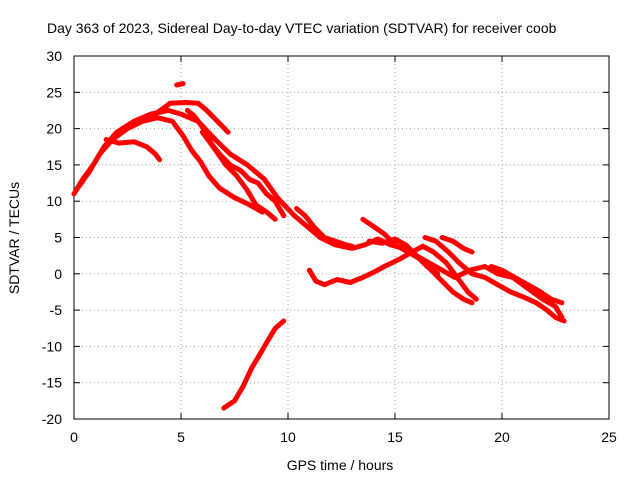 The height and width of the screenshot is (480, 640). What do you see at coordinates (54, 56) in the screenshot?
I see `y-tick-label: 30` at bounding box center [54, 56].